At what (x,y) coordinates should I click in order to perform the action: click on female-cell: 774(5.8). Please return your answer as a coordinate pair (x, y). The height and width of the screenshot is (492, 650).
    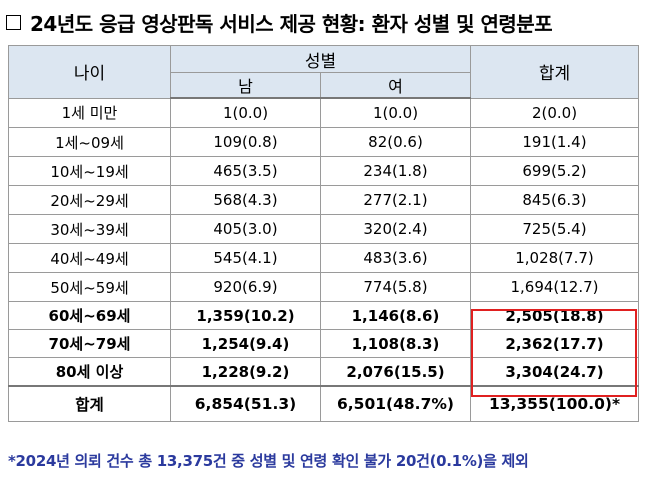
    Looking at the image, I should click on (395, 287).